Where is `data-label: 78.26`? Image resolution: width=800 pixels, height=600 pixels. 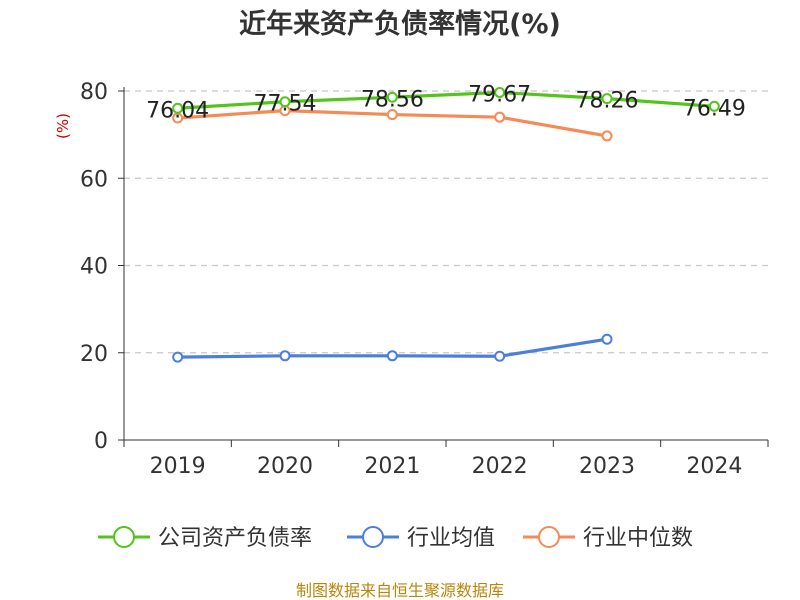
data-label: 78.26 is located at coordinates (607, 101).